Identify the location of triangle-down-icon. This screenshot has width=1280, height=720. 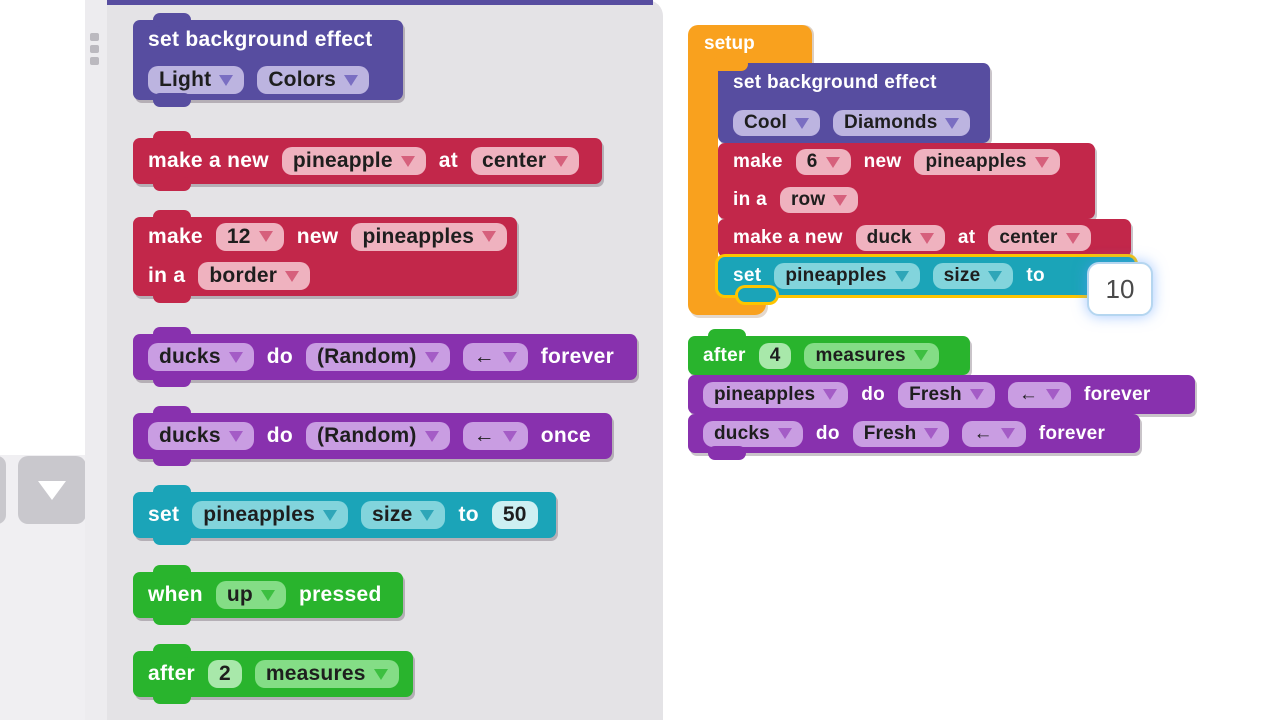
(52, 490).